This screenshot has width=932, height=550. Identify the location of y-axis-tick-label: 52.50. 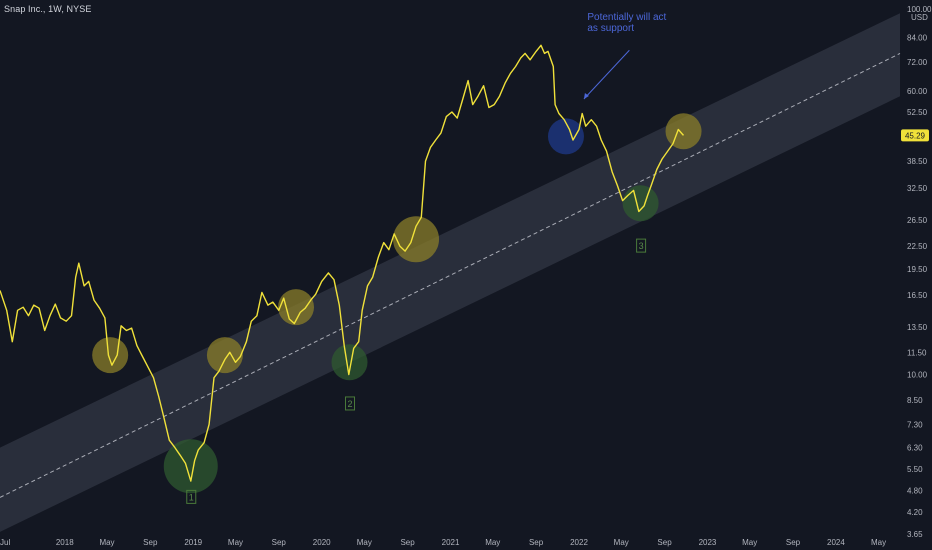
(917, 112).